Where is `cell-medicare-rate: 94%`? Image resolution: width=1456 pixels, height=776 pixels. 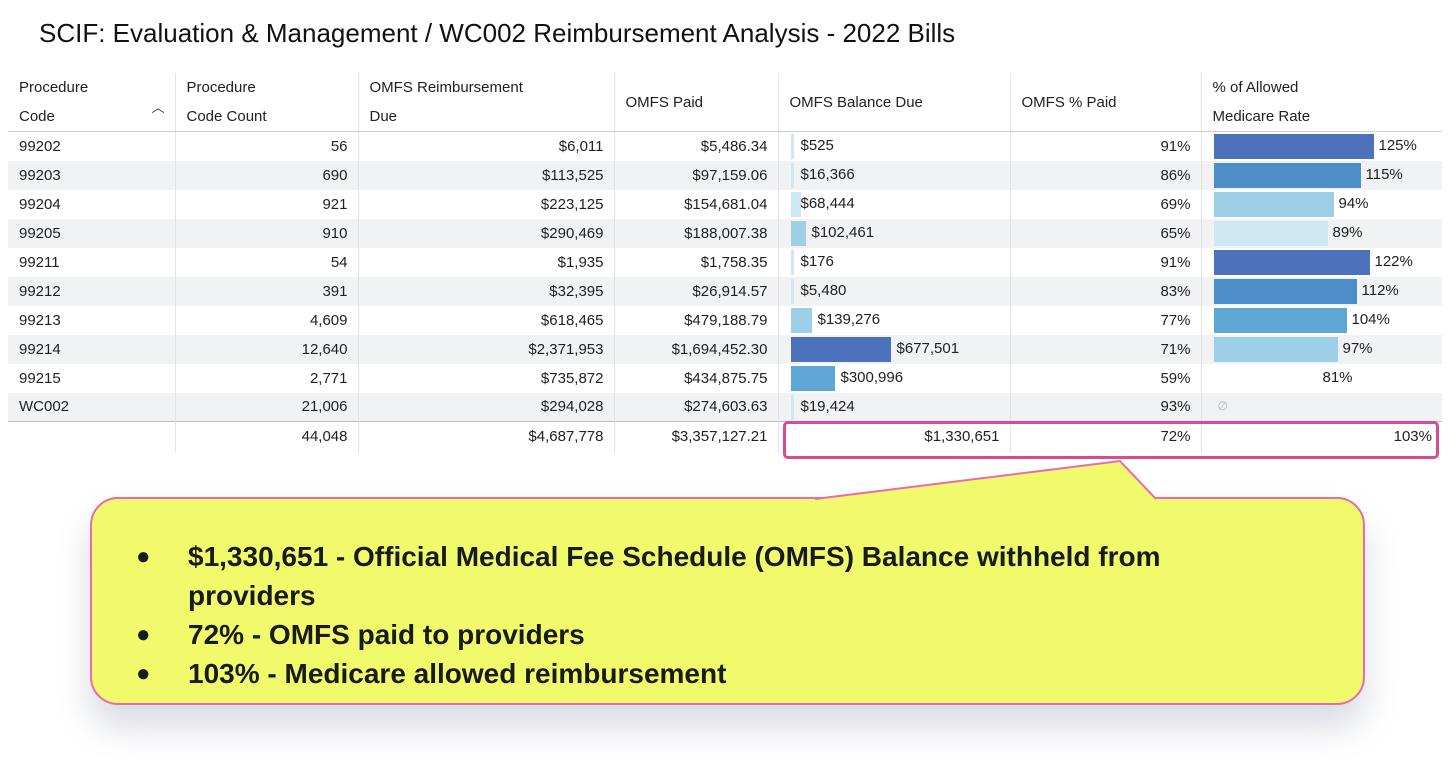 cell-medicare-rate: 94% is located at coordinates (1321, 204).